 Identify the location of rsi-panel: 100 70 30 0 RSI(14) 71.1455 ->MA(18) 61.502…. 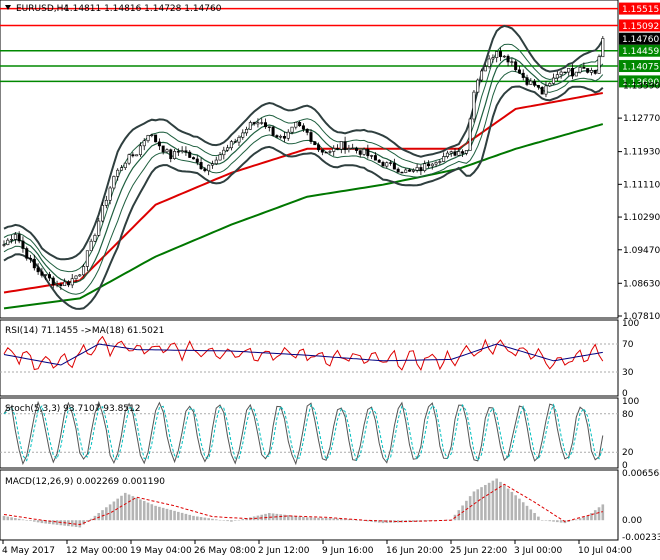
(319, 359).